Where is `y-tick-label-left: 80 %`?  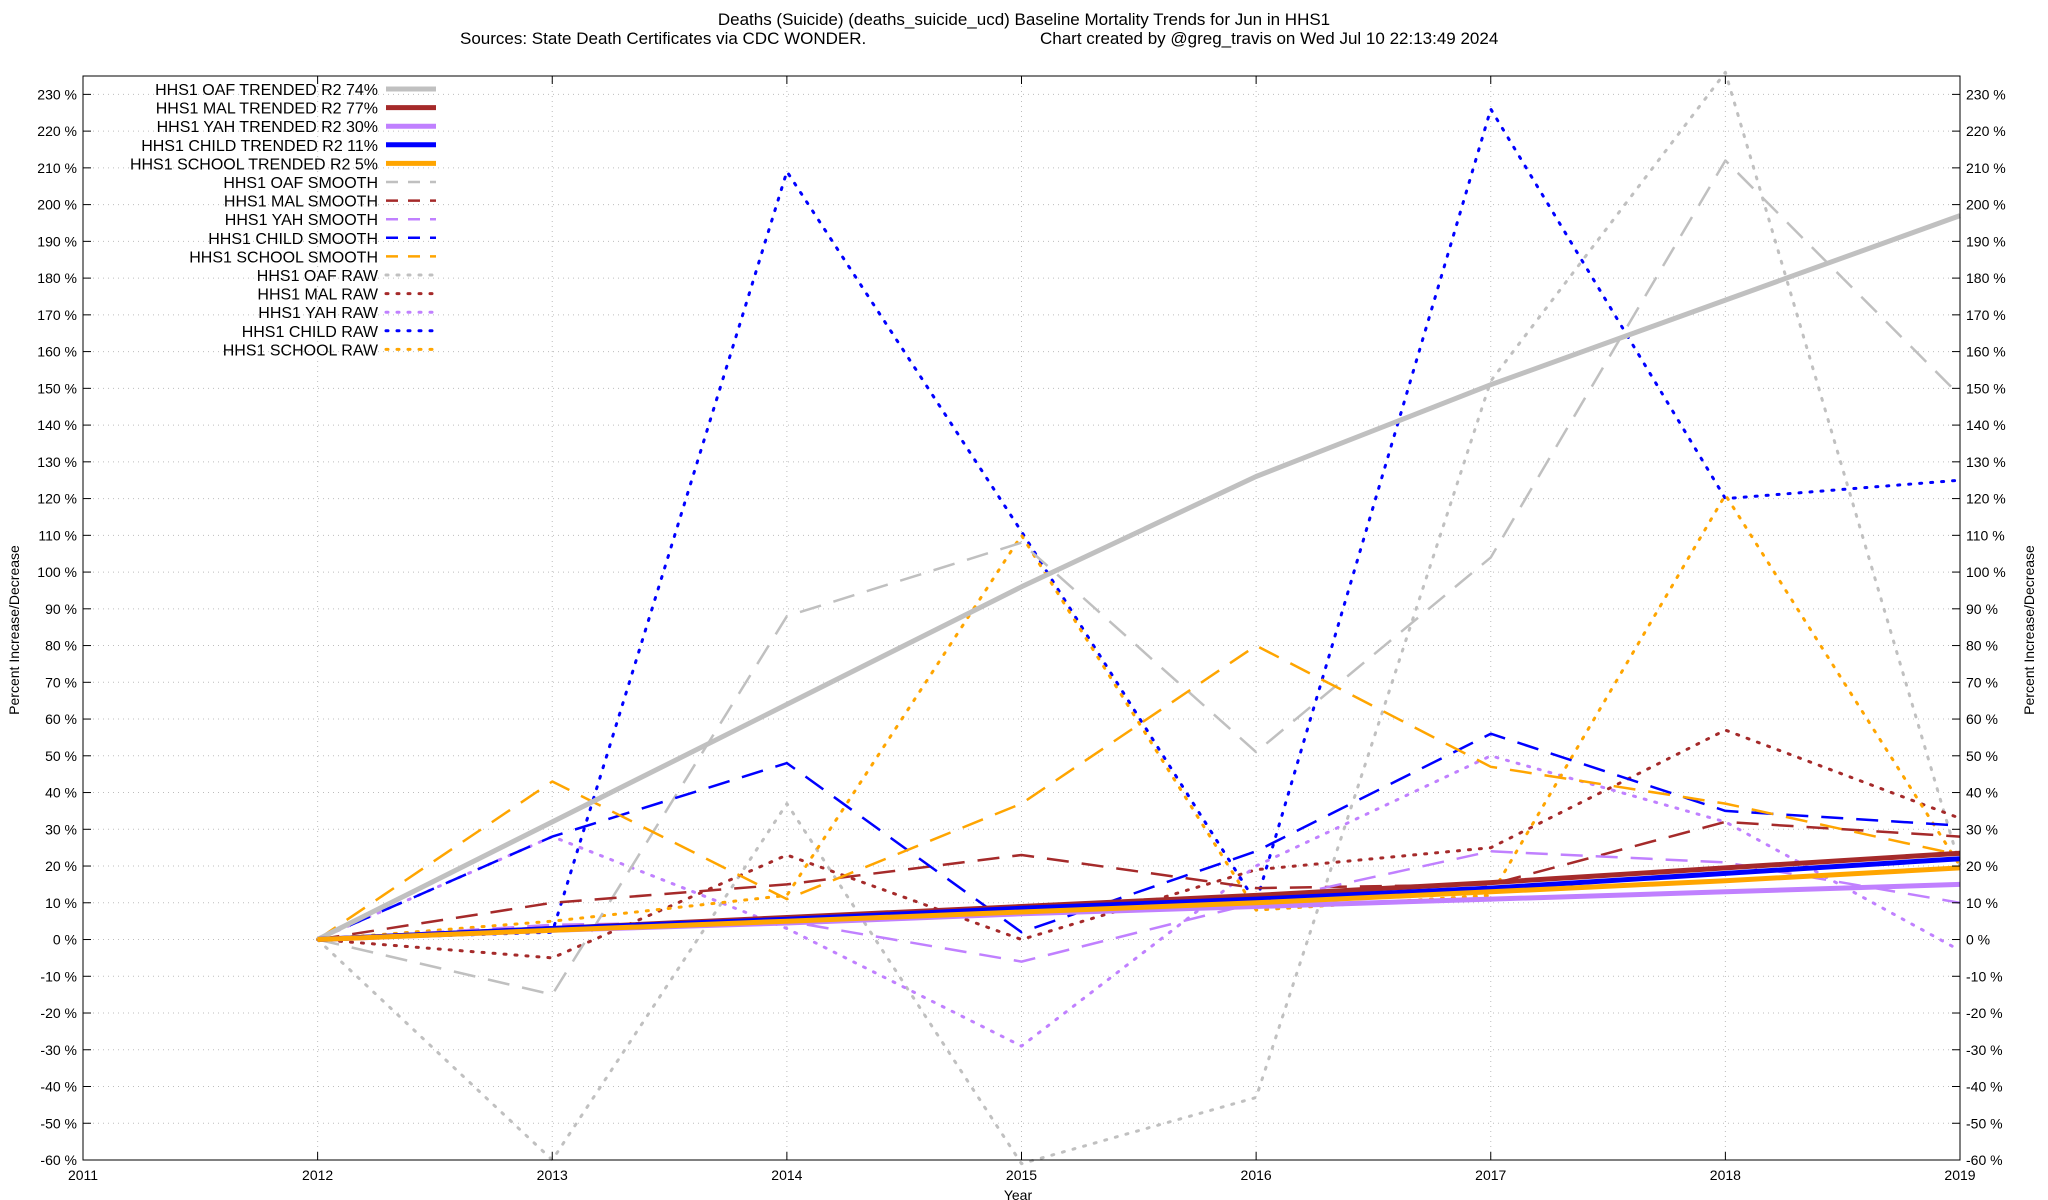
y-tick-label-left: 80 % is located at coordinates (61, 646).